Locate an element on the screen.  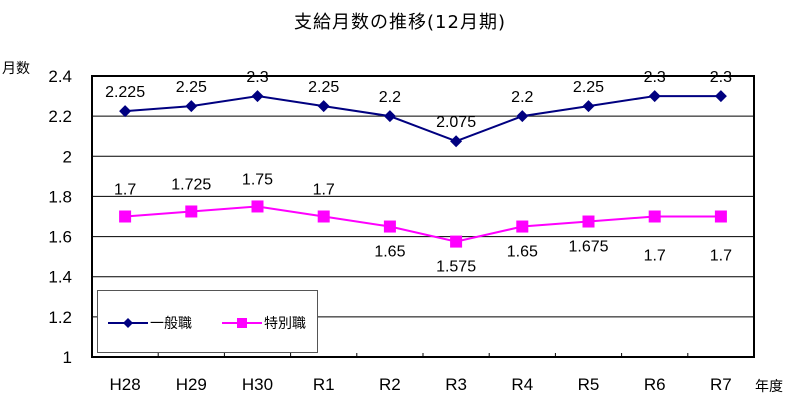
data-label: 1.675 is located at coordinates (588, 247).